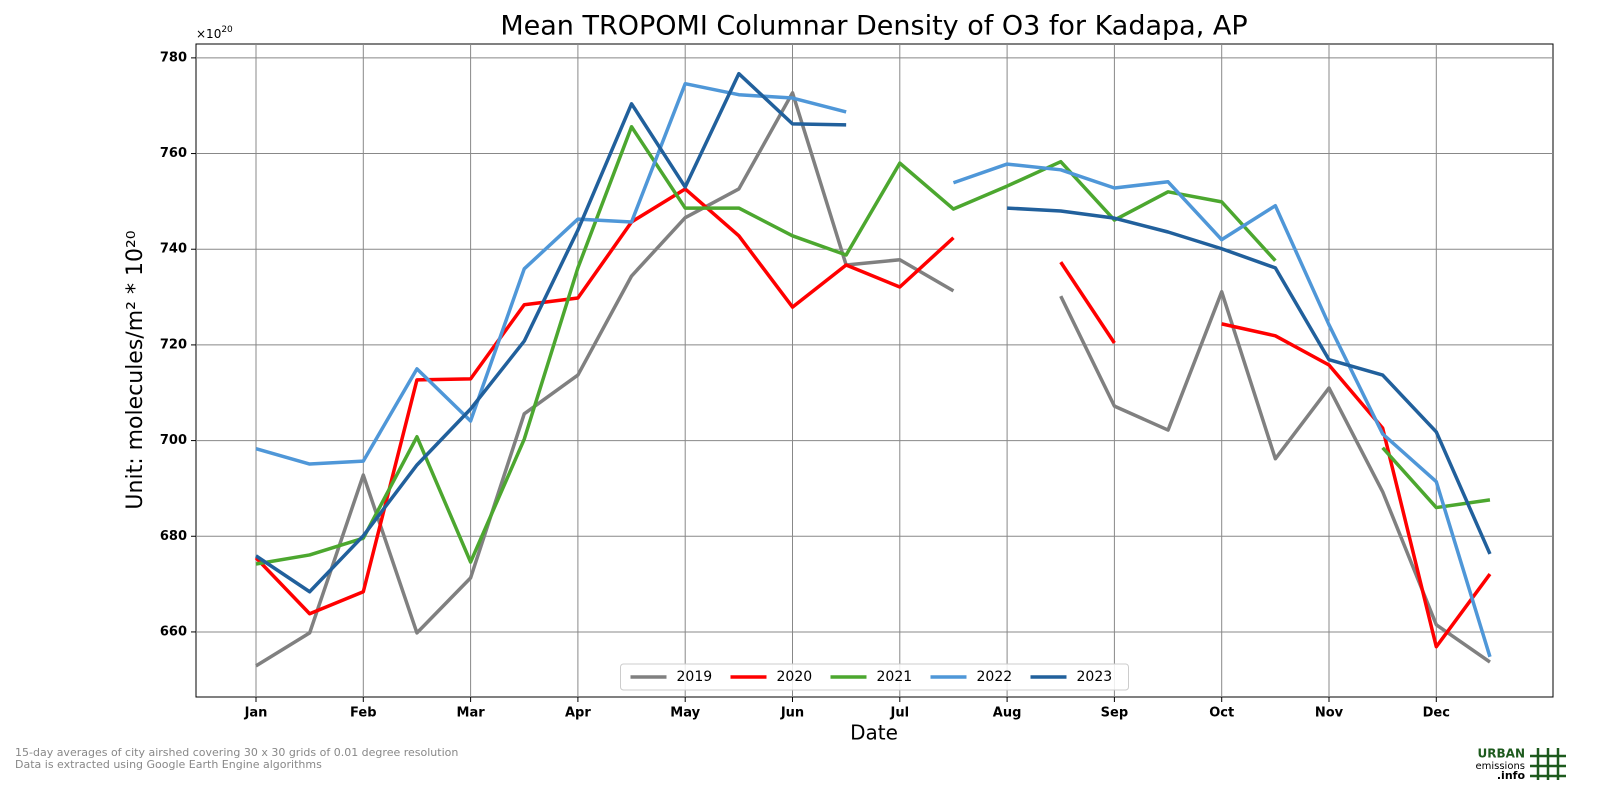 This screenshot has width=1600, height=800. I want to click on y-tick-label: 660, so click(173, 631).